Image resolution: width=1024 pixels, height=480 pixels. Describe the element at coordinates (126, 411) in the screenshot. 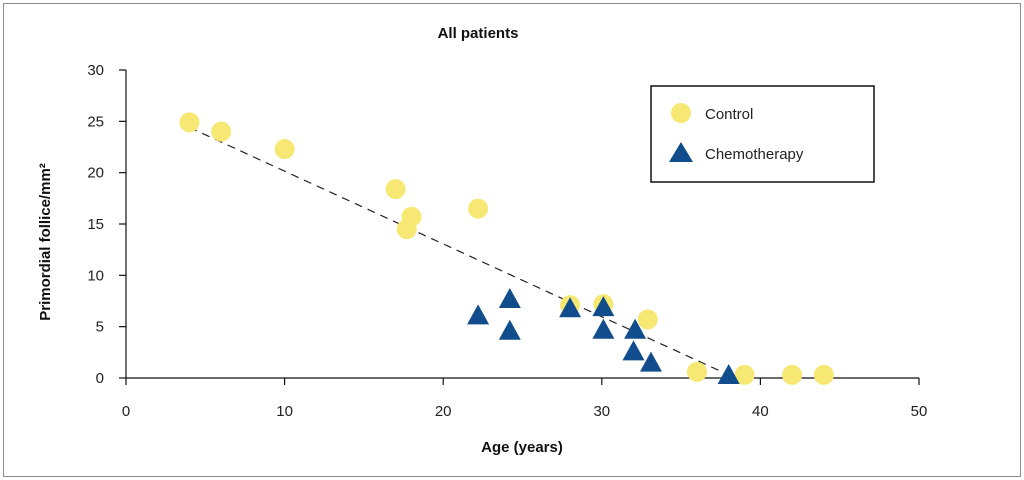

I see `x-tick-label: 0` at that location.